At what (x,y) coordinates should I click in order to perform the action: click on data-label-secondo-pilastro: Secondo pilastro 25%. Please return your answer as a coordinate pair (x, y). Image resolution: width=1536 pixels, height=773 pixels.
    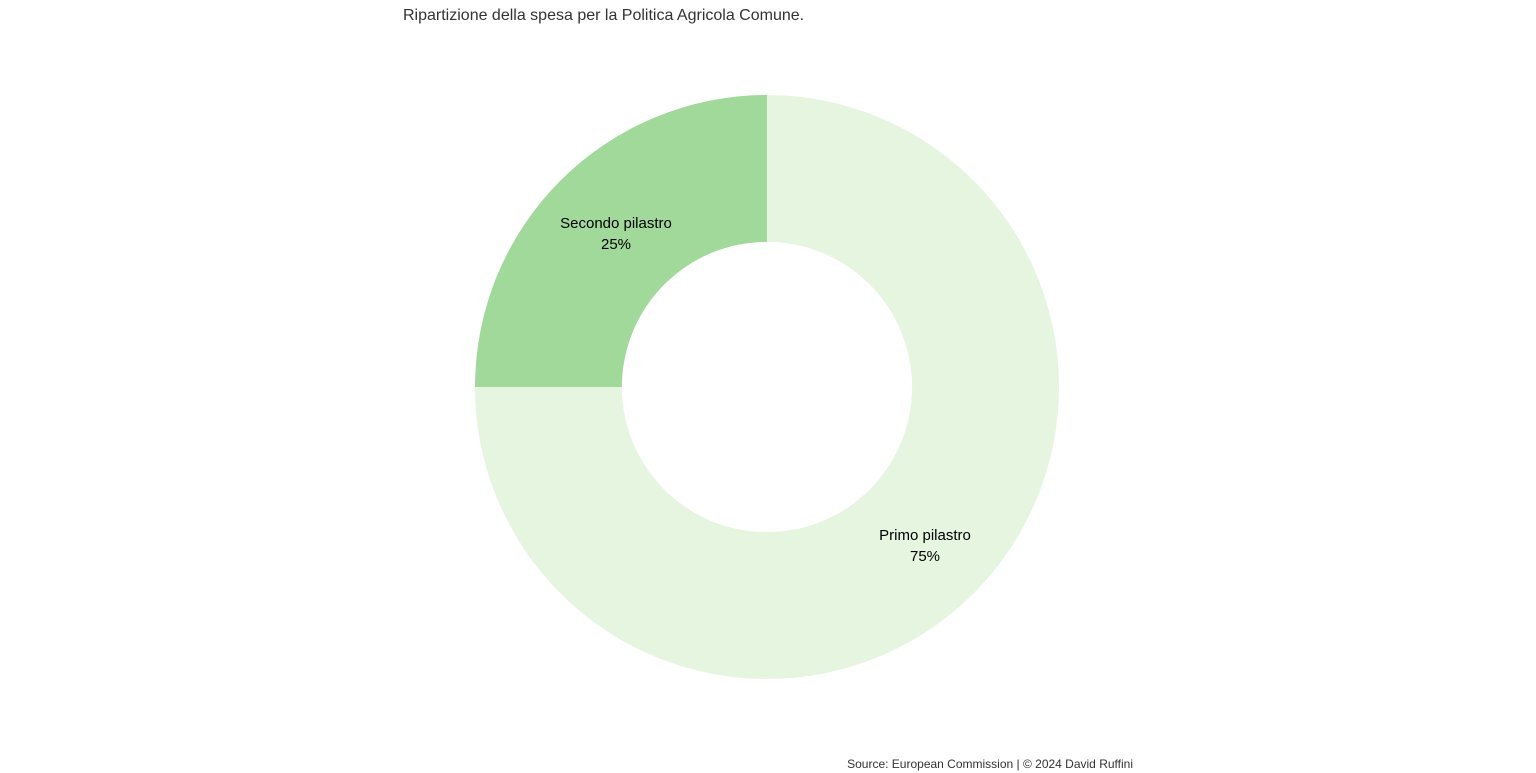
    Looking at the image, I should click on (616, 234).